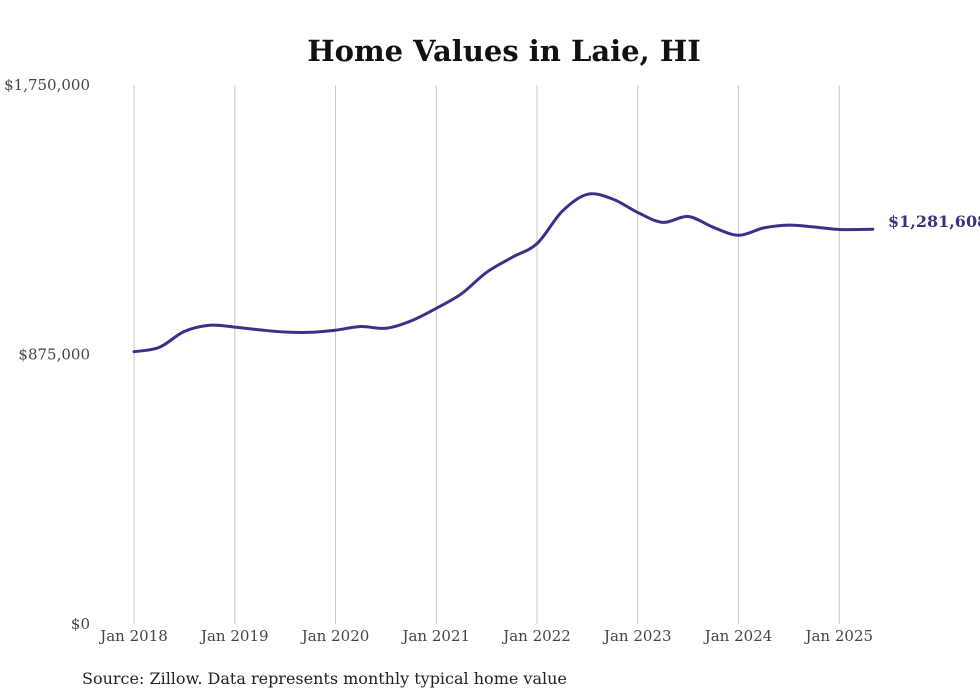 This screenshot has width=980, height=699. Describe the element at coordinates (637, 636) in the screenshot. I see `x-tick-label: Jan 2023` at that location.